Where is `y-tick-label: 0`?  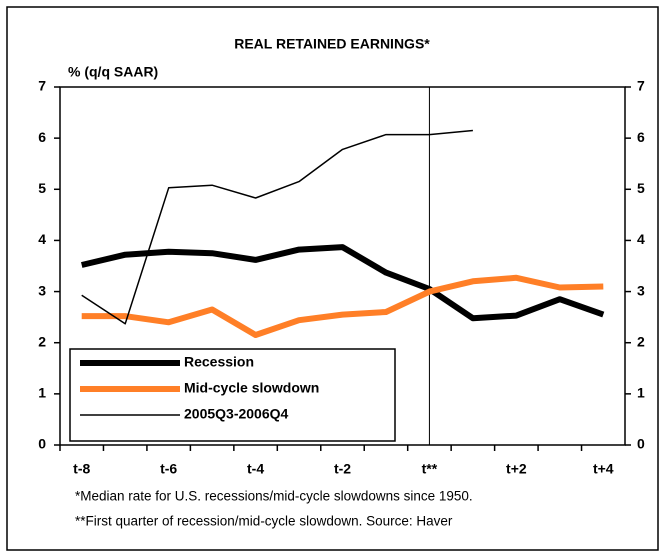 y-tick-label: 0 is located at coordinates (42, 444).